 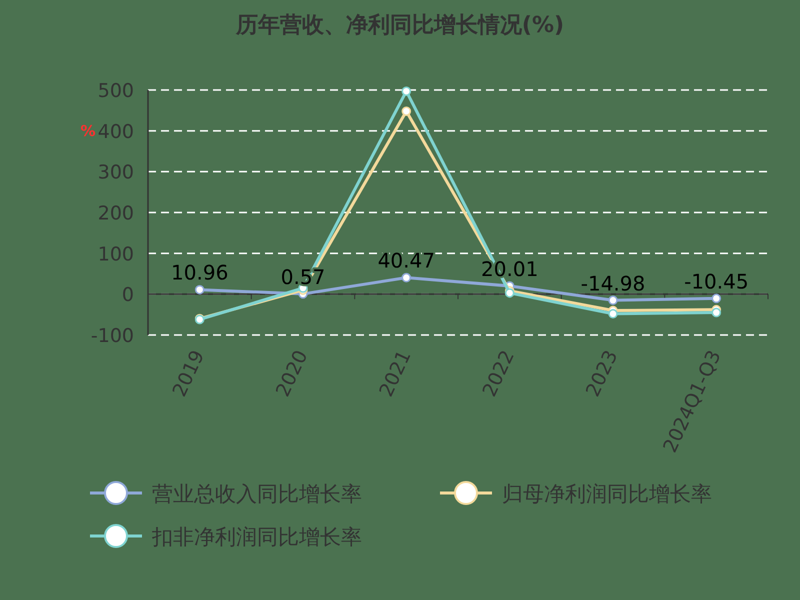 What do you see at coordinates (716, 281) in the screenshot?
I see `data-label: -10.45` at bounding box center [716, 281].